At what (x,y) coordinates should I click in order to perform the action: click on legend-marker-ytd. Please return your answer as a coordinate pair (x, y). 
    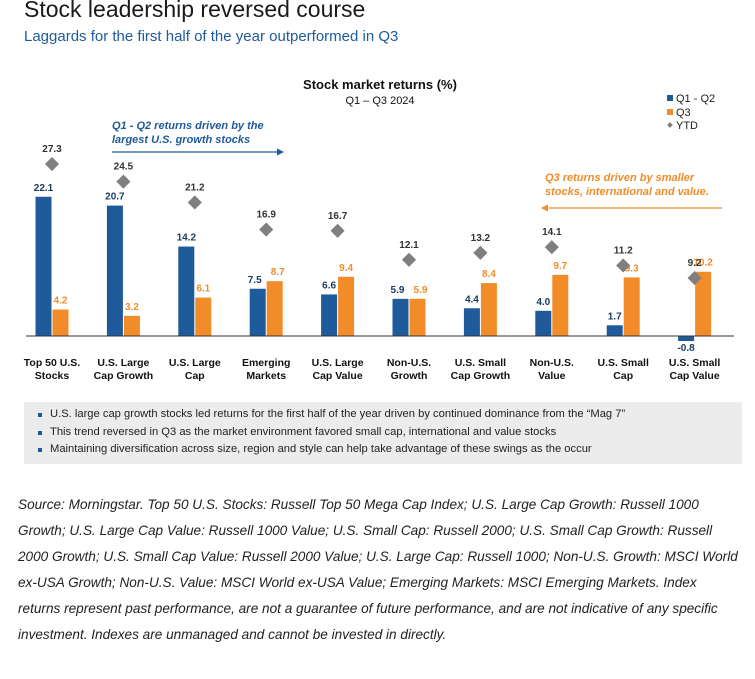
    Looking at the image, I should click on (670, 125).